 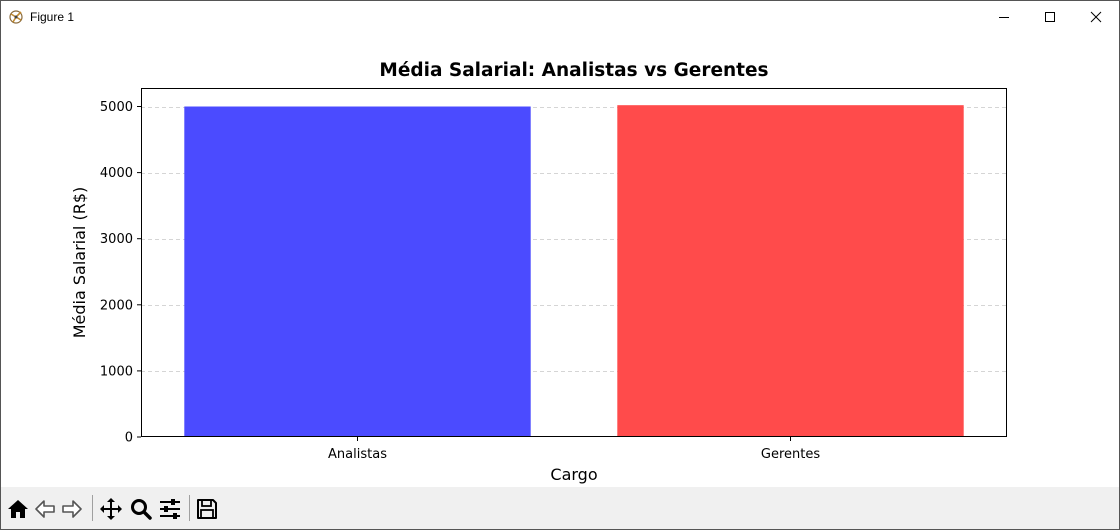 I want to click on forward-arrow-icon, so click(x=72, y=509).